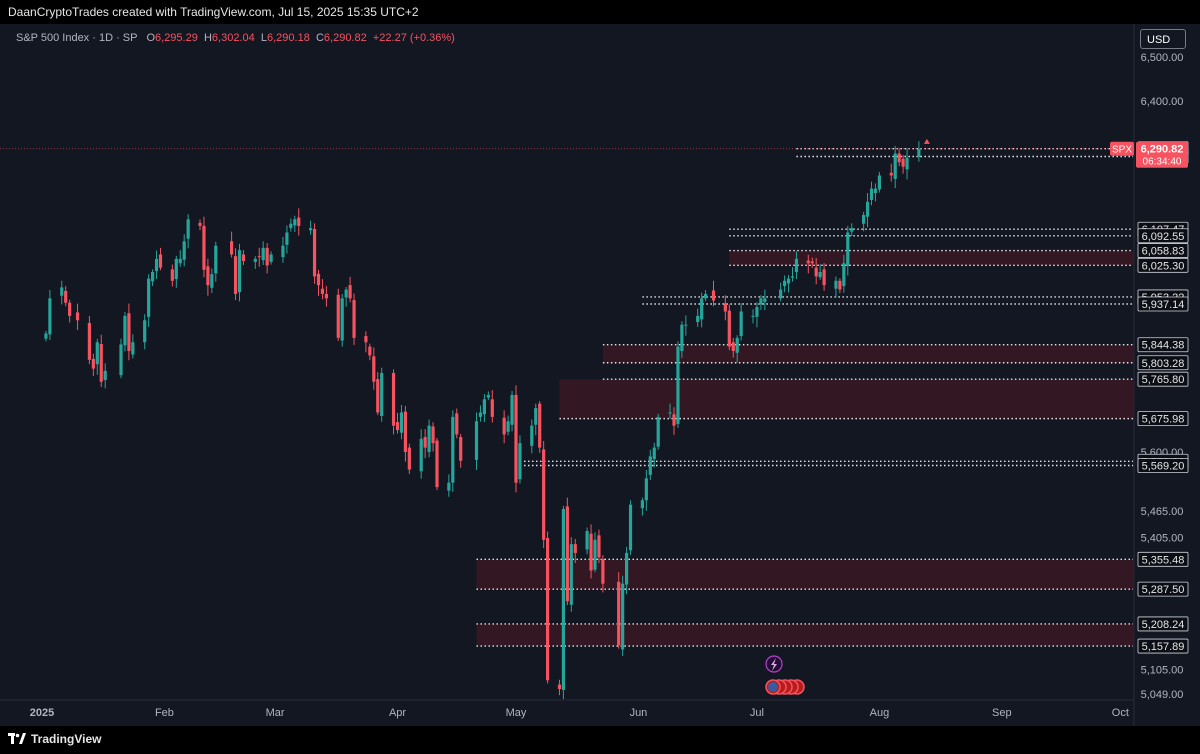 This screenshot has width=1200, height=754. I want to click on tradingview-logo: TradingView, so click(54, 739).